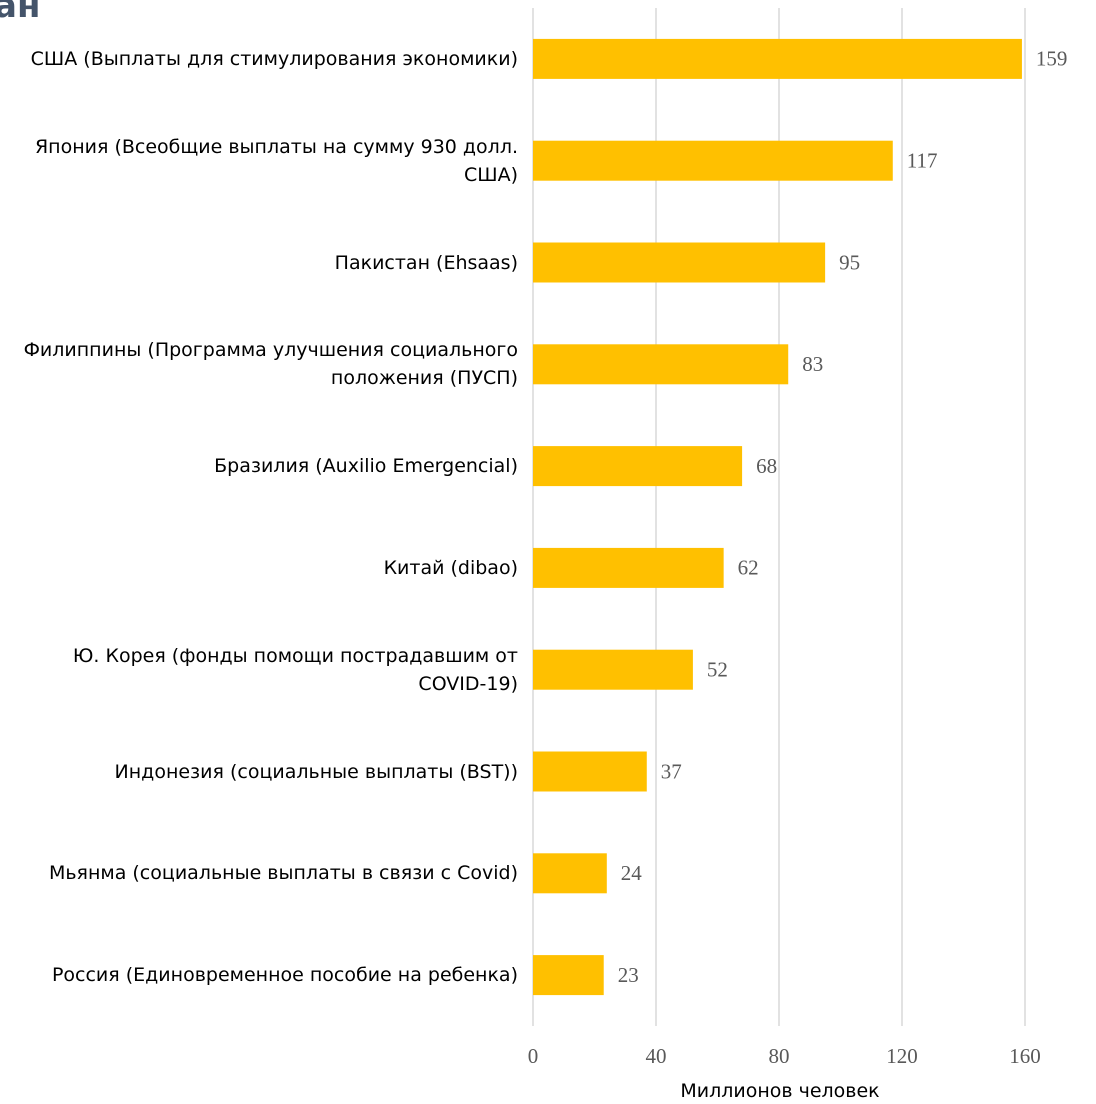 This screenshot has height=1104, width=1096. Describe the element at coordinates (628, 975) in the screenshot. I see `value-label: 23` at that location.